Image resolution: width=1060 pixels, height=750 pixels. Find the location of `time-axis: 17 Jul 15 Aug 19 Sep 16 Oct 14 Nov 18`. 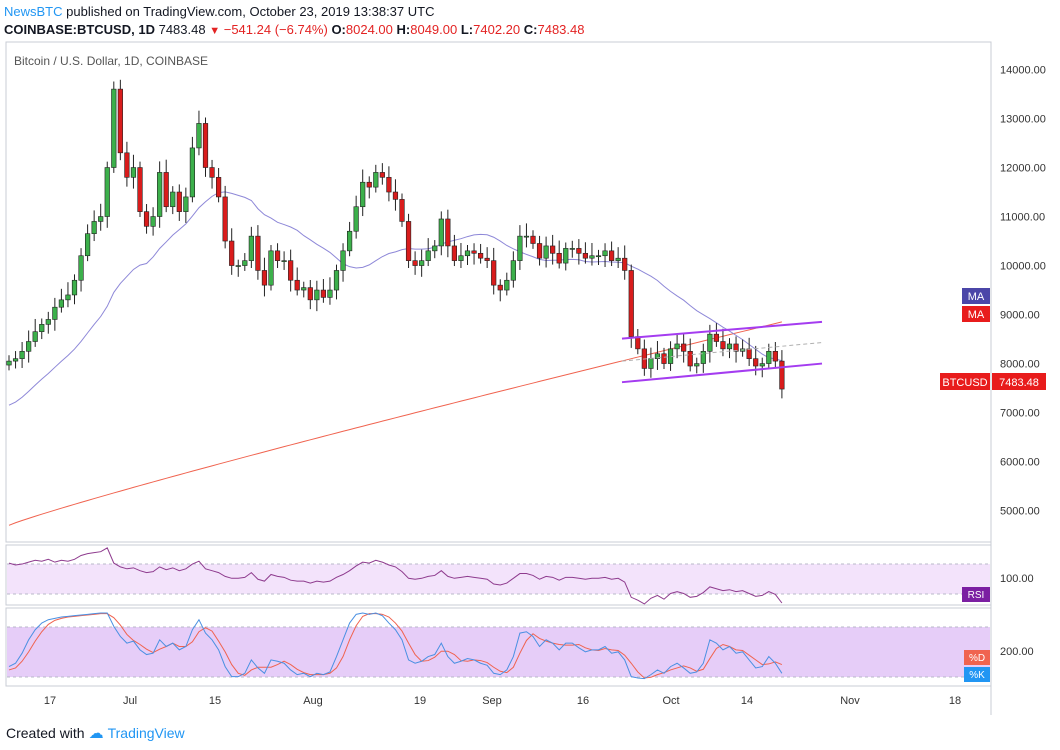

time-axis: 17 Jul 15 Aug 19 Sep 16 Oct 14 Nov 18 is located at coordinates (502, 701).